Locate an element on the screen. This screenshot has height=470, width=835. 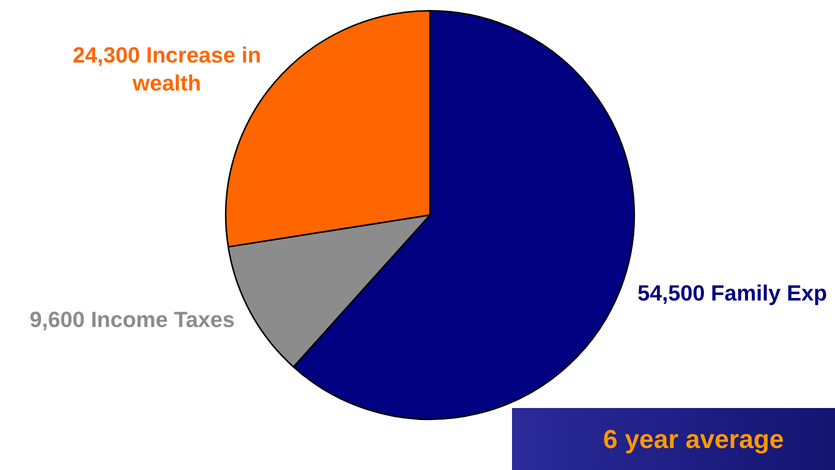
slice-label: 24,300 Increase in wealth is located at coordinates (167, 69).